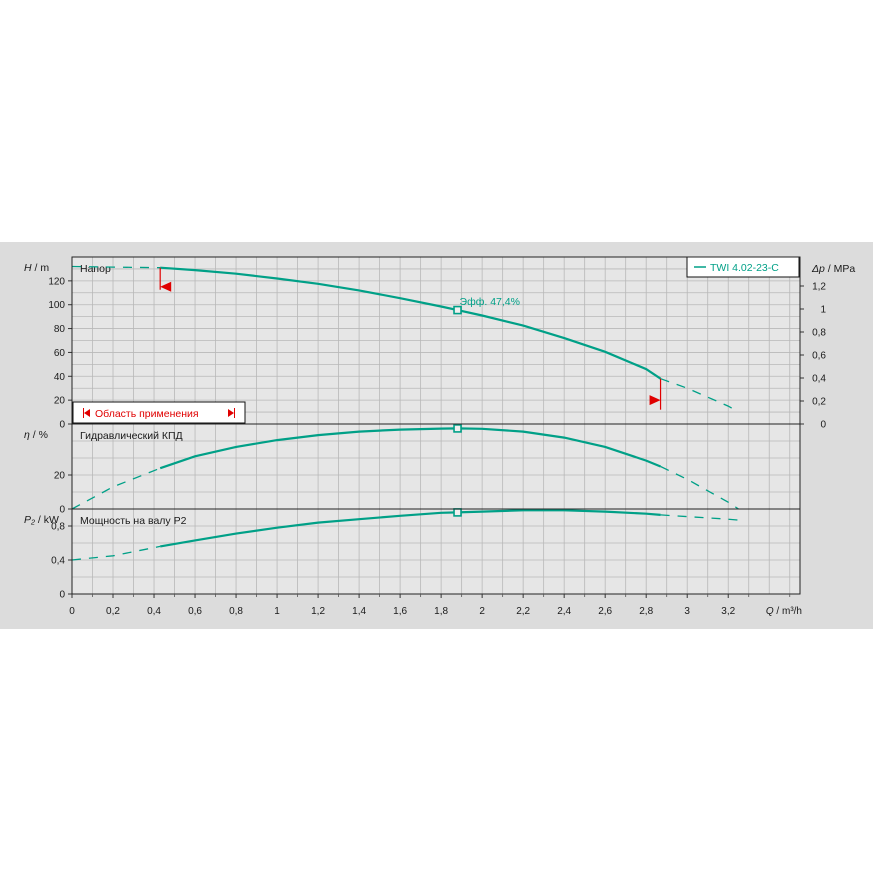 The height and width of the screenshot is (873, 873). I want to click on x-tick-label: 1,6, so click(400, 611).